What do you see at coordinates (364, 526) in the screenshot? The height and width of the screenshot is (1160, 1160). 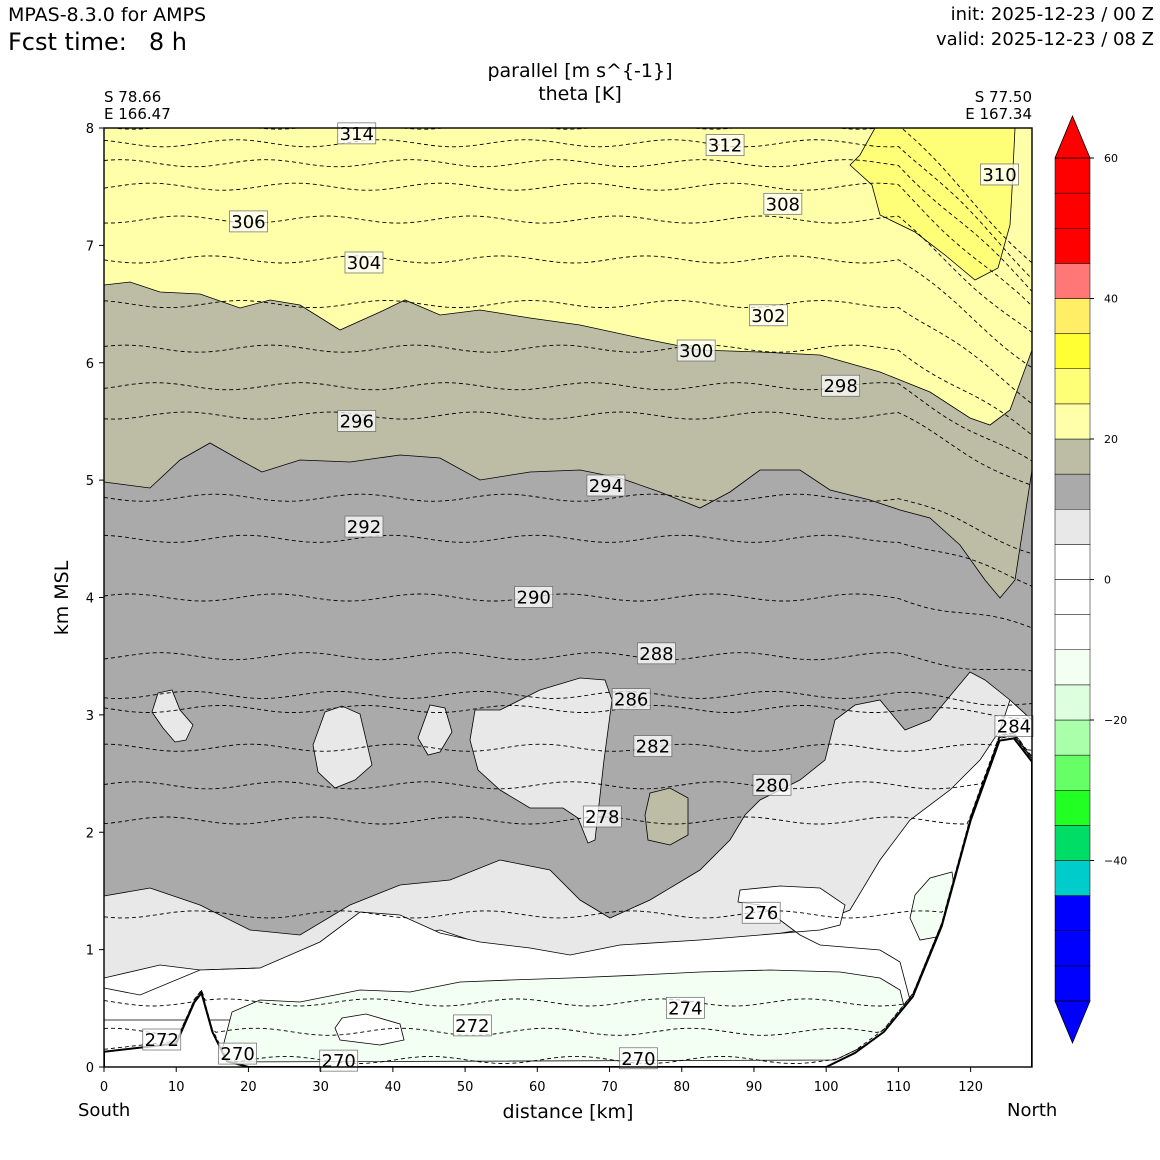 I see `theta-label: 292` at bounding box center [364, 526].